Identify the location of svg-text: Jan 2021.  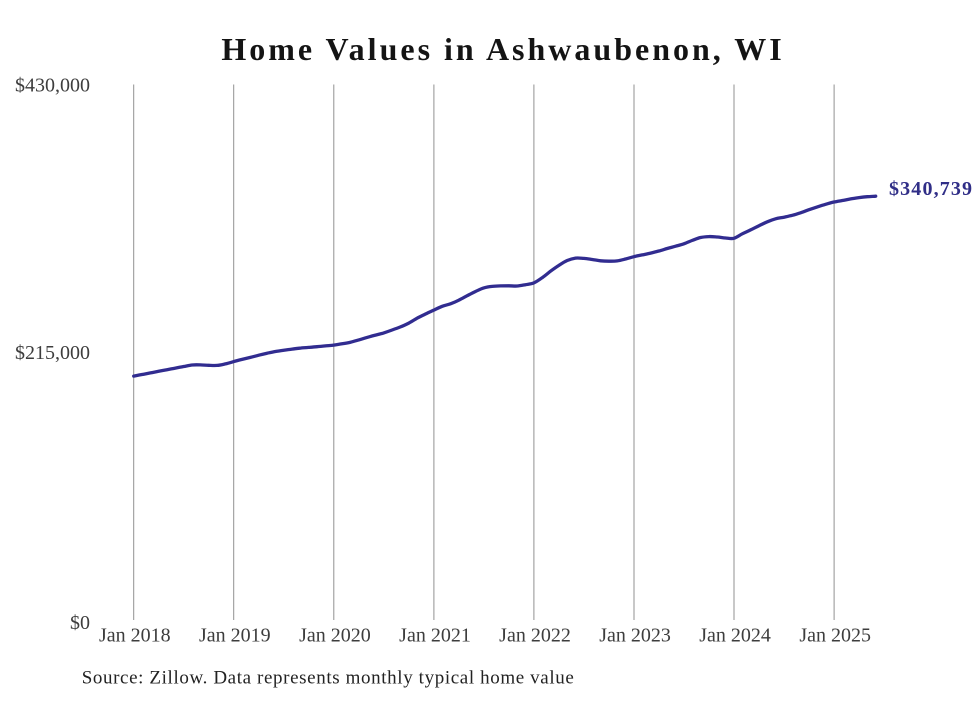
(435, 636).